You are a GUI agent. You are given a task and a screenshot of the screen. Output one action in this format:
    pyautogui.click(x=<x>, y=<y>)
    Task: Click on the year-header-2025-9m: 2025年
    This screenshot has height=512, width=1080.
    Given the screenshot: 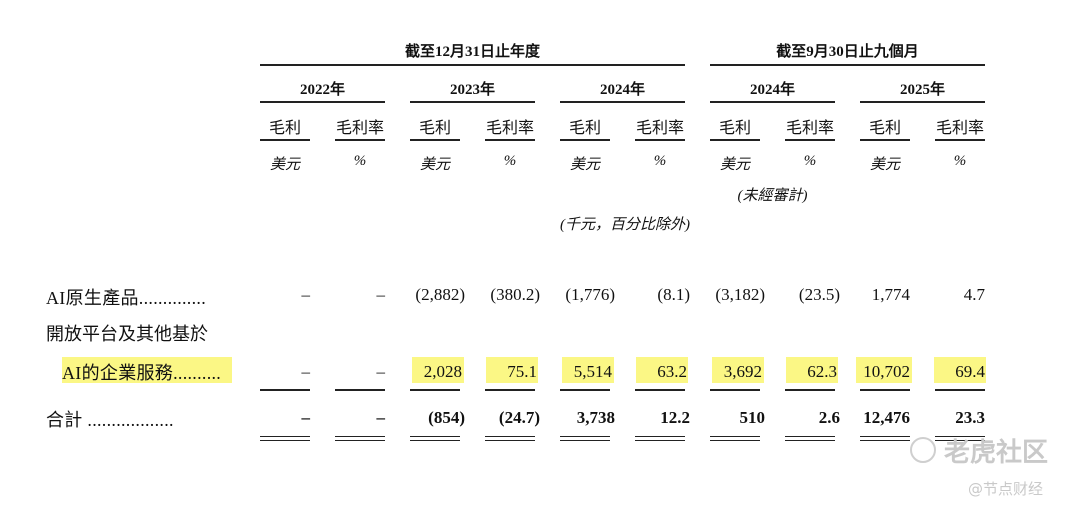 What is the action you would take?
    pyautogui.click(x=922, y=90)
    